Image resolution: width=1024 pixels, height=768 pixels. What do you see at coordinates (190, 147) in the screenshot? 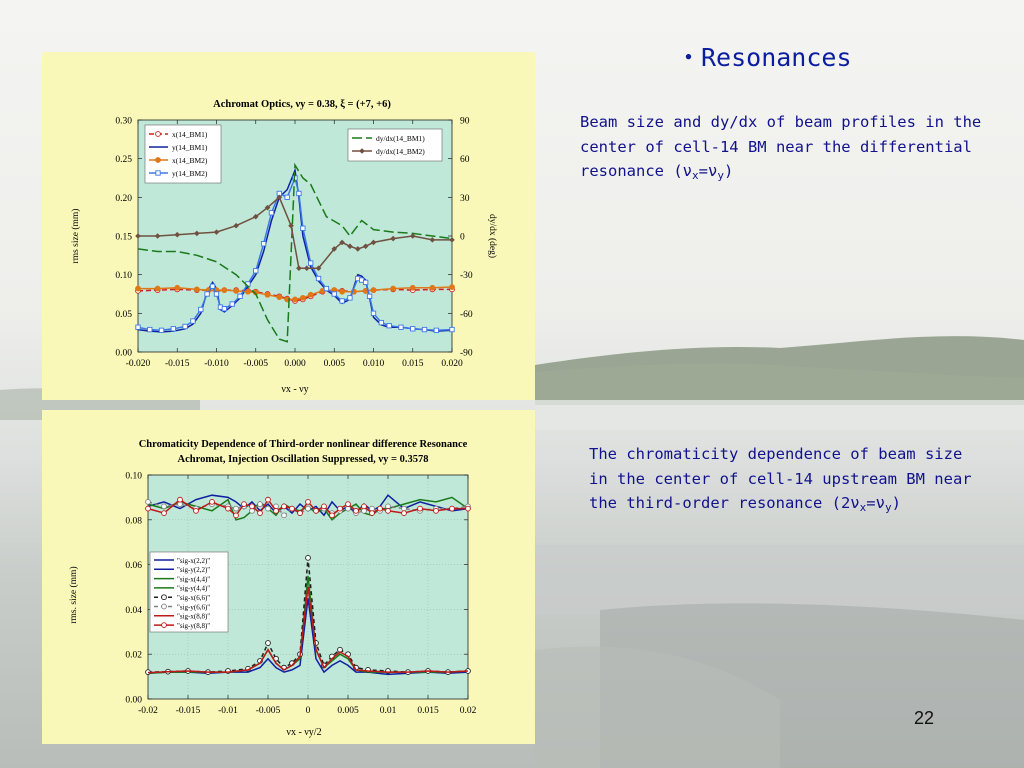
I see `legend-label: y(14_BM1)` at bounding box center [190, 147].